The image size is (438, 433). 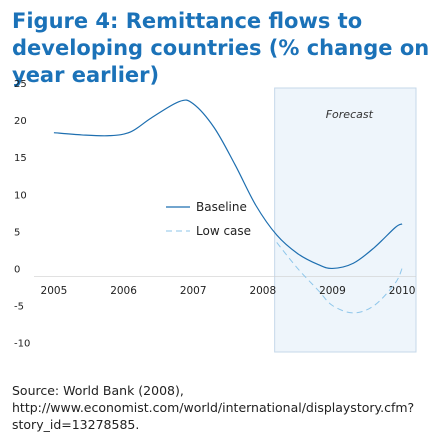 What do you see at coordinates (22, 214) in the screenshot?
I see `y-axis-ticks: 25 20 15 10 5 0 -5 -10` at bounding box center [22, 214].